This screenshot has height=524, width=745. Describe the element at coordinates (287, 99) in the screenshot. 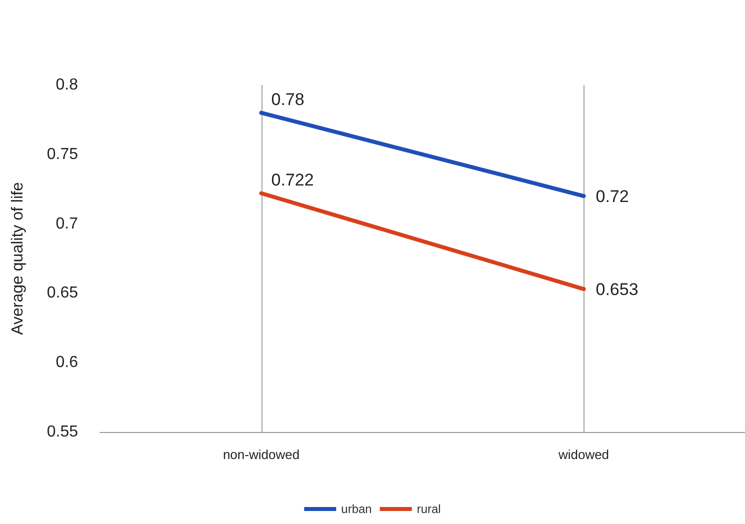

I see `data-label: 0.78` at that location.